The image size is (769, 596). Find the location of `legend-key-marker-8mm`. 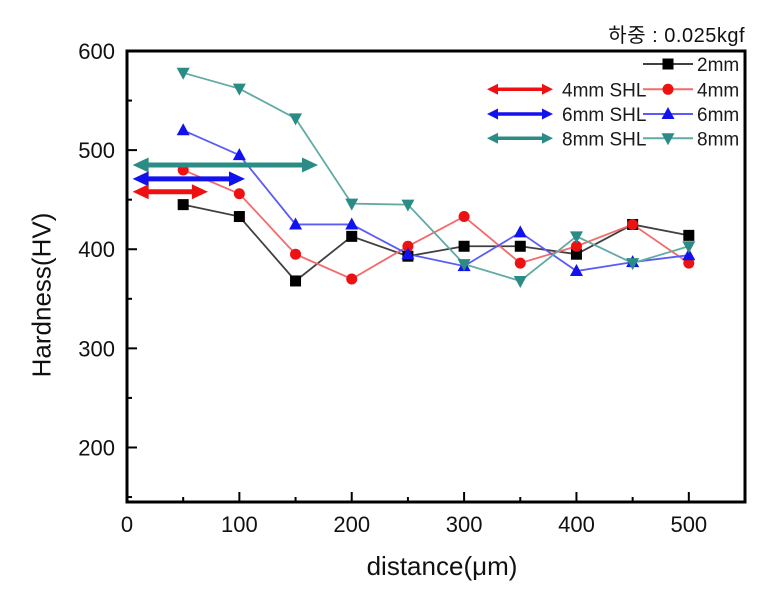

legend-key-marker-8mm is located at coordinates (668, 139).